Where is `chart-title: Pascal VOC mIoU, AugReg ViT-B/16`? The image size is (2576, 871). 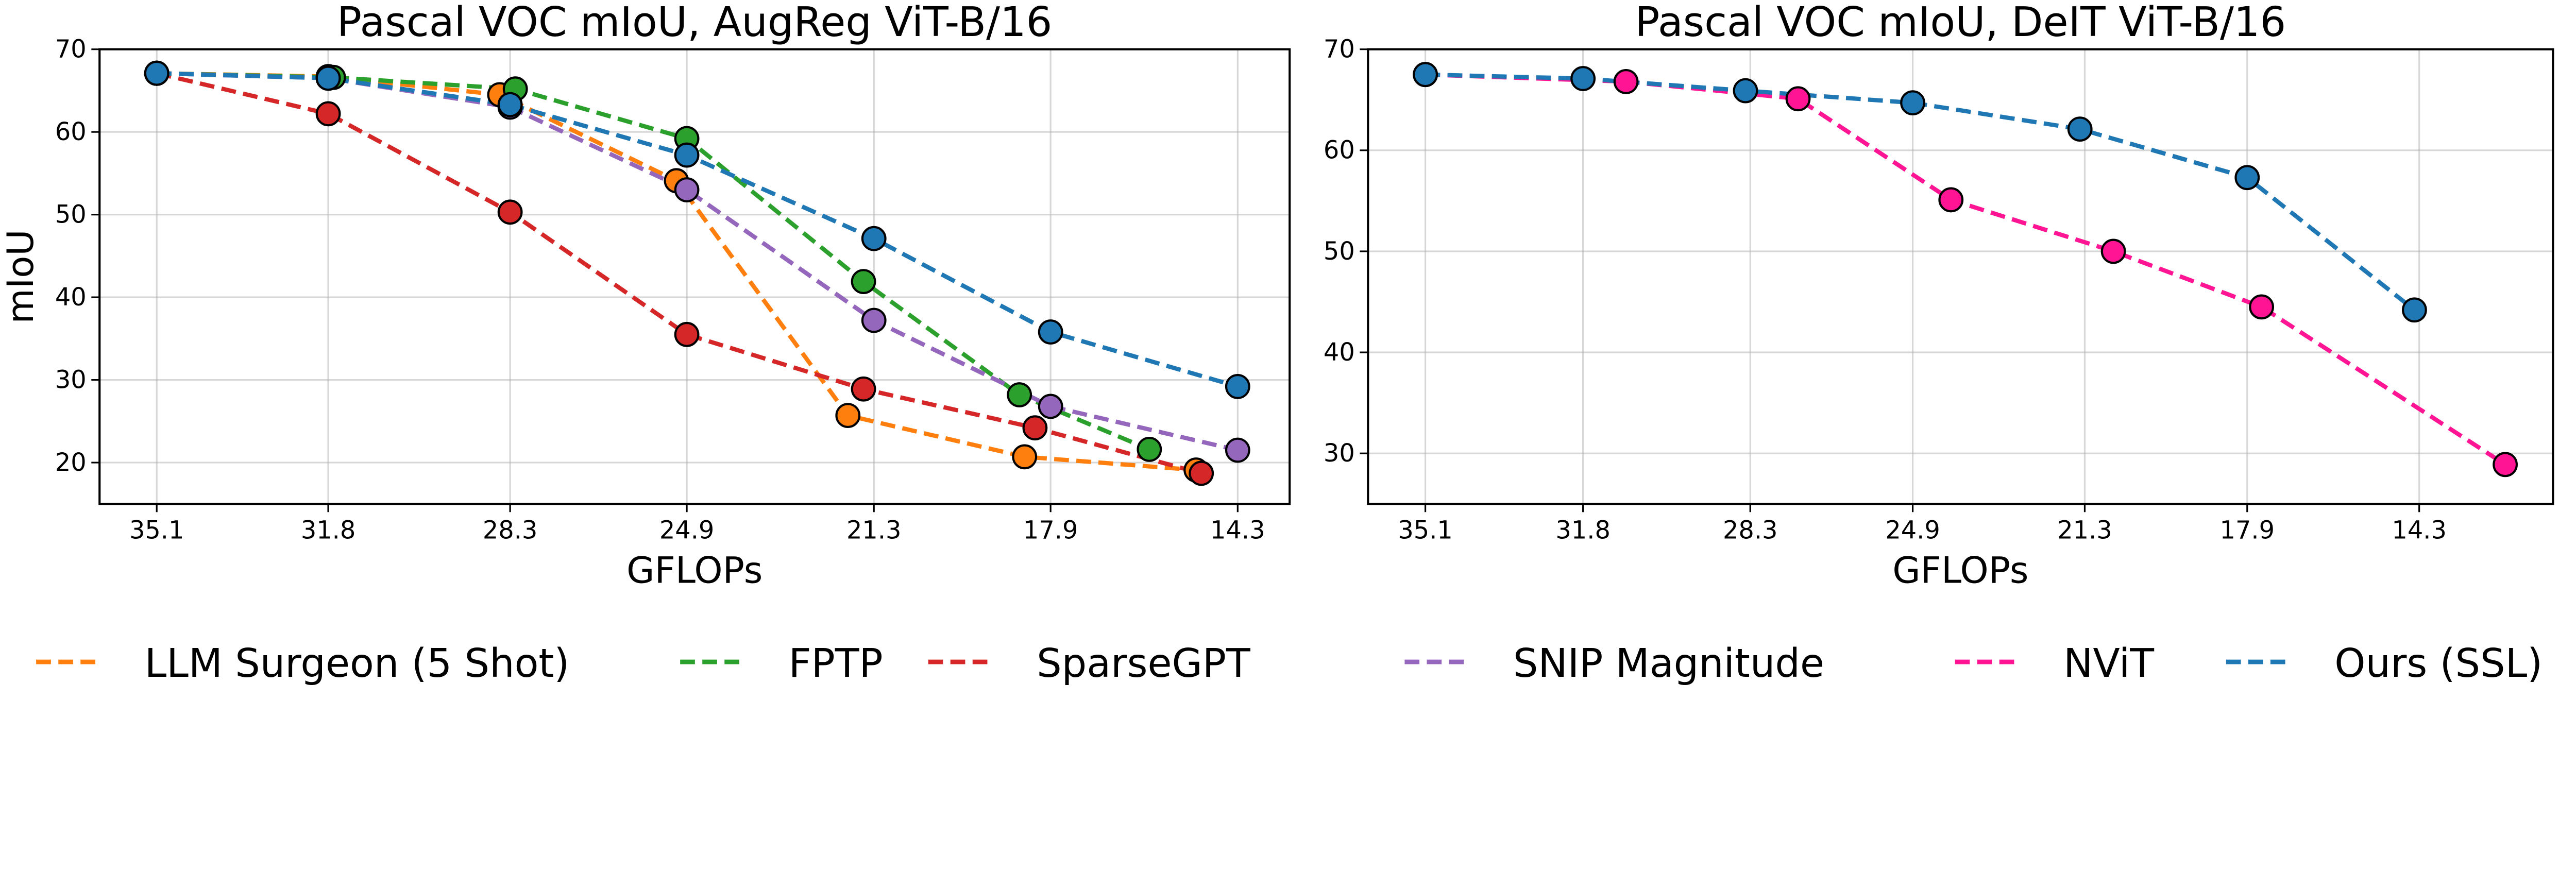 chart-title: Pascal VOC mIoU, AugReg ViT-B/16 is located at coordinates (695, 23).